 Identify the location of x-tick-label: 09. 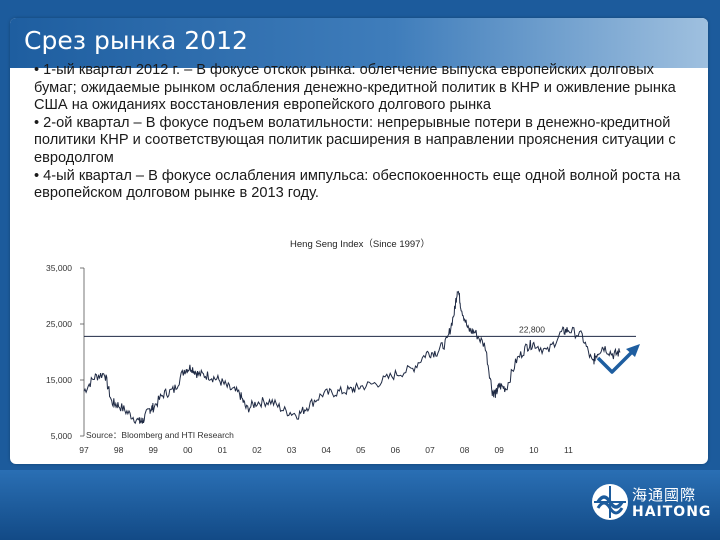
(499, 450).